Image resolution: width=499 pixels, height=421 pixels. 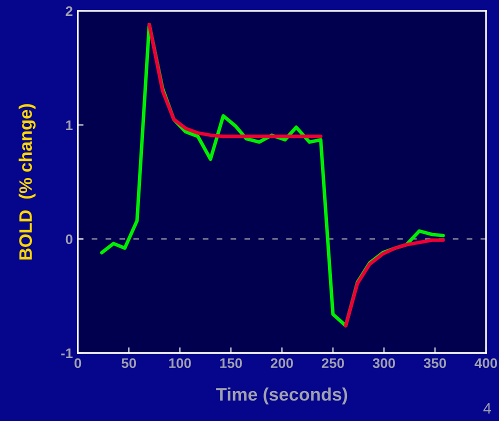 What do you see at coordinates (231, 363) in the screenshot?
I see `x-tick-label: 150` at bounding box center [231, 363].